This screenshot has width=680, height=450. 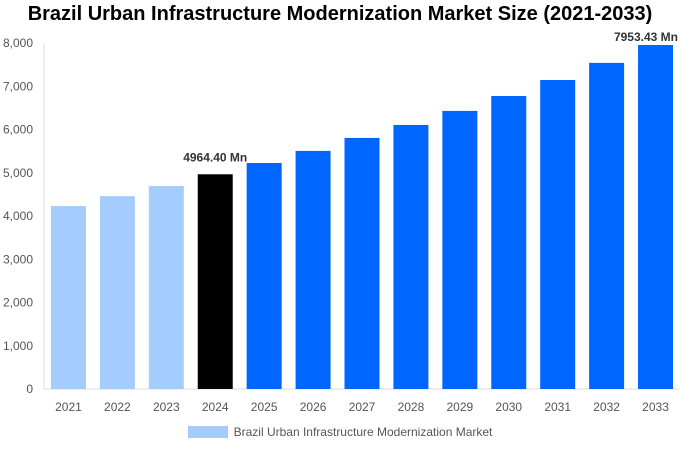 I want to click on bar-2022, so click(x=117, y=292).